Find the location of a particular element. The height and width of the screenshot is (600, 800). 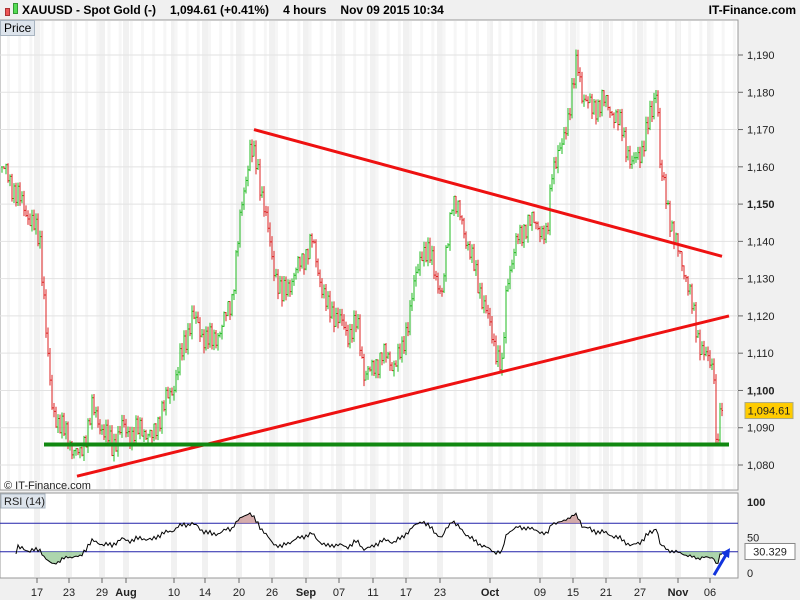

price-panel-label: Price is located at coordinates (18, 28).